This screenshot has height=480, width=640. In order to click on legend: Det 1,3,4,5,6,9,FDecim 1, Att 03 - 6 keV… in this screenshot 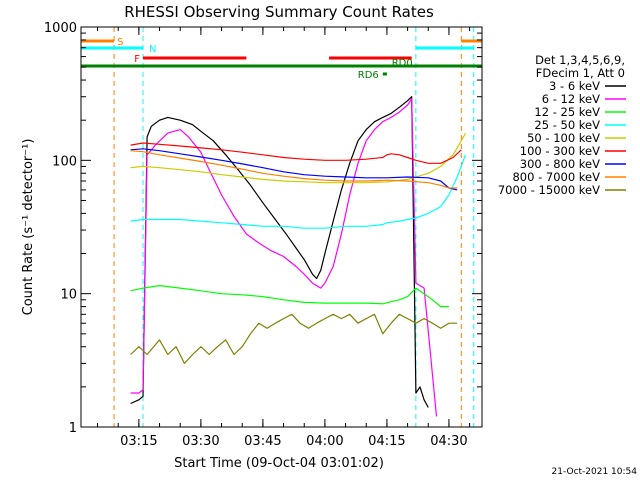, I will do `click(562, 125)`.